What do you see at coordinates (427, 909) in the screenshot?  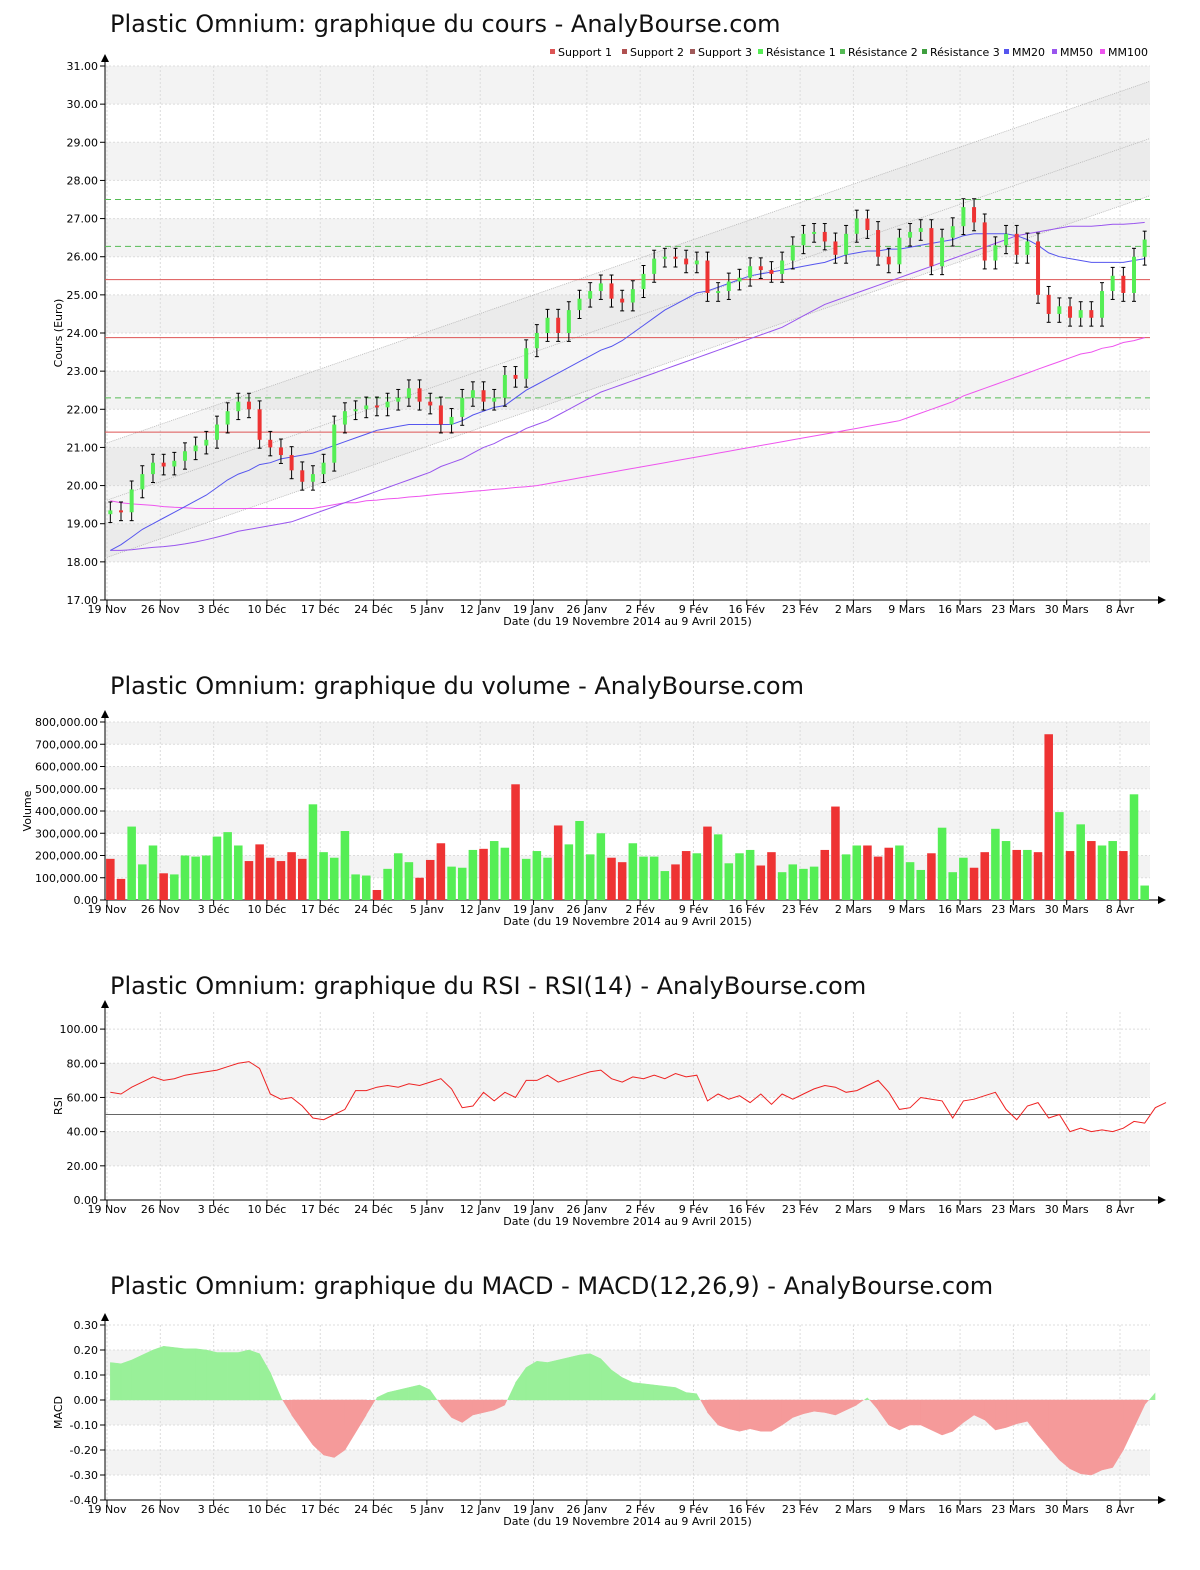 I see `volume-xtick-label: 5 Janv` at bounding box center [427, 909].